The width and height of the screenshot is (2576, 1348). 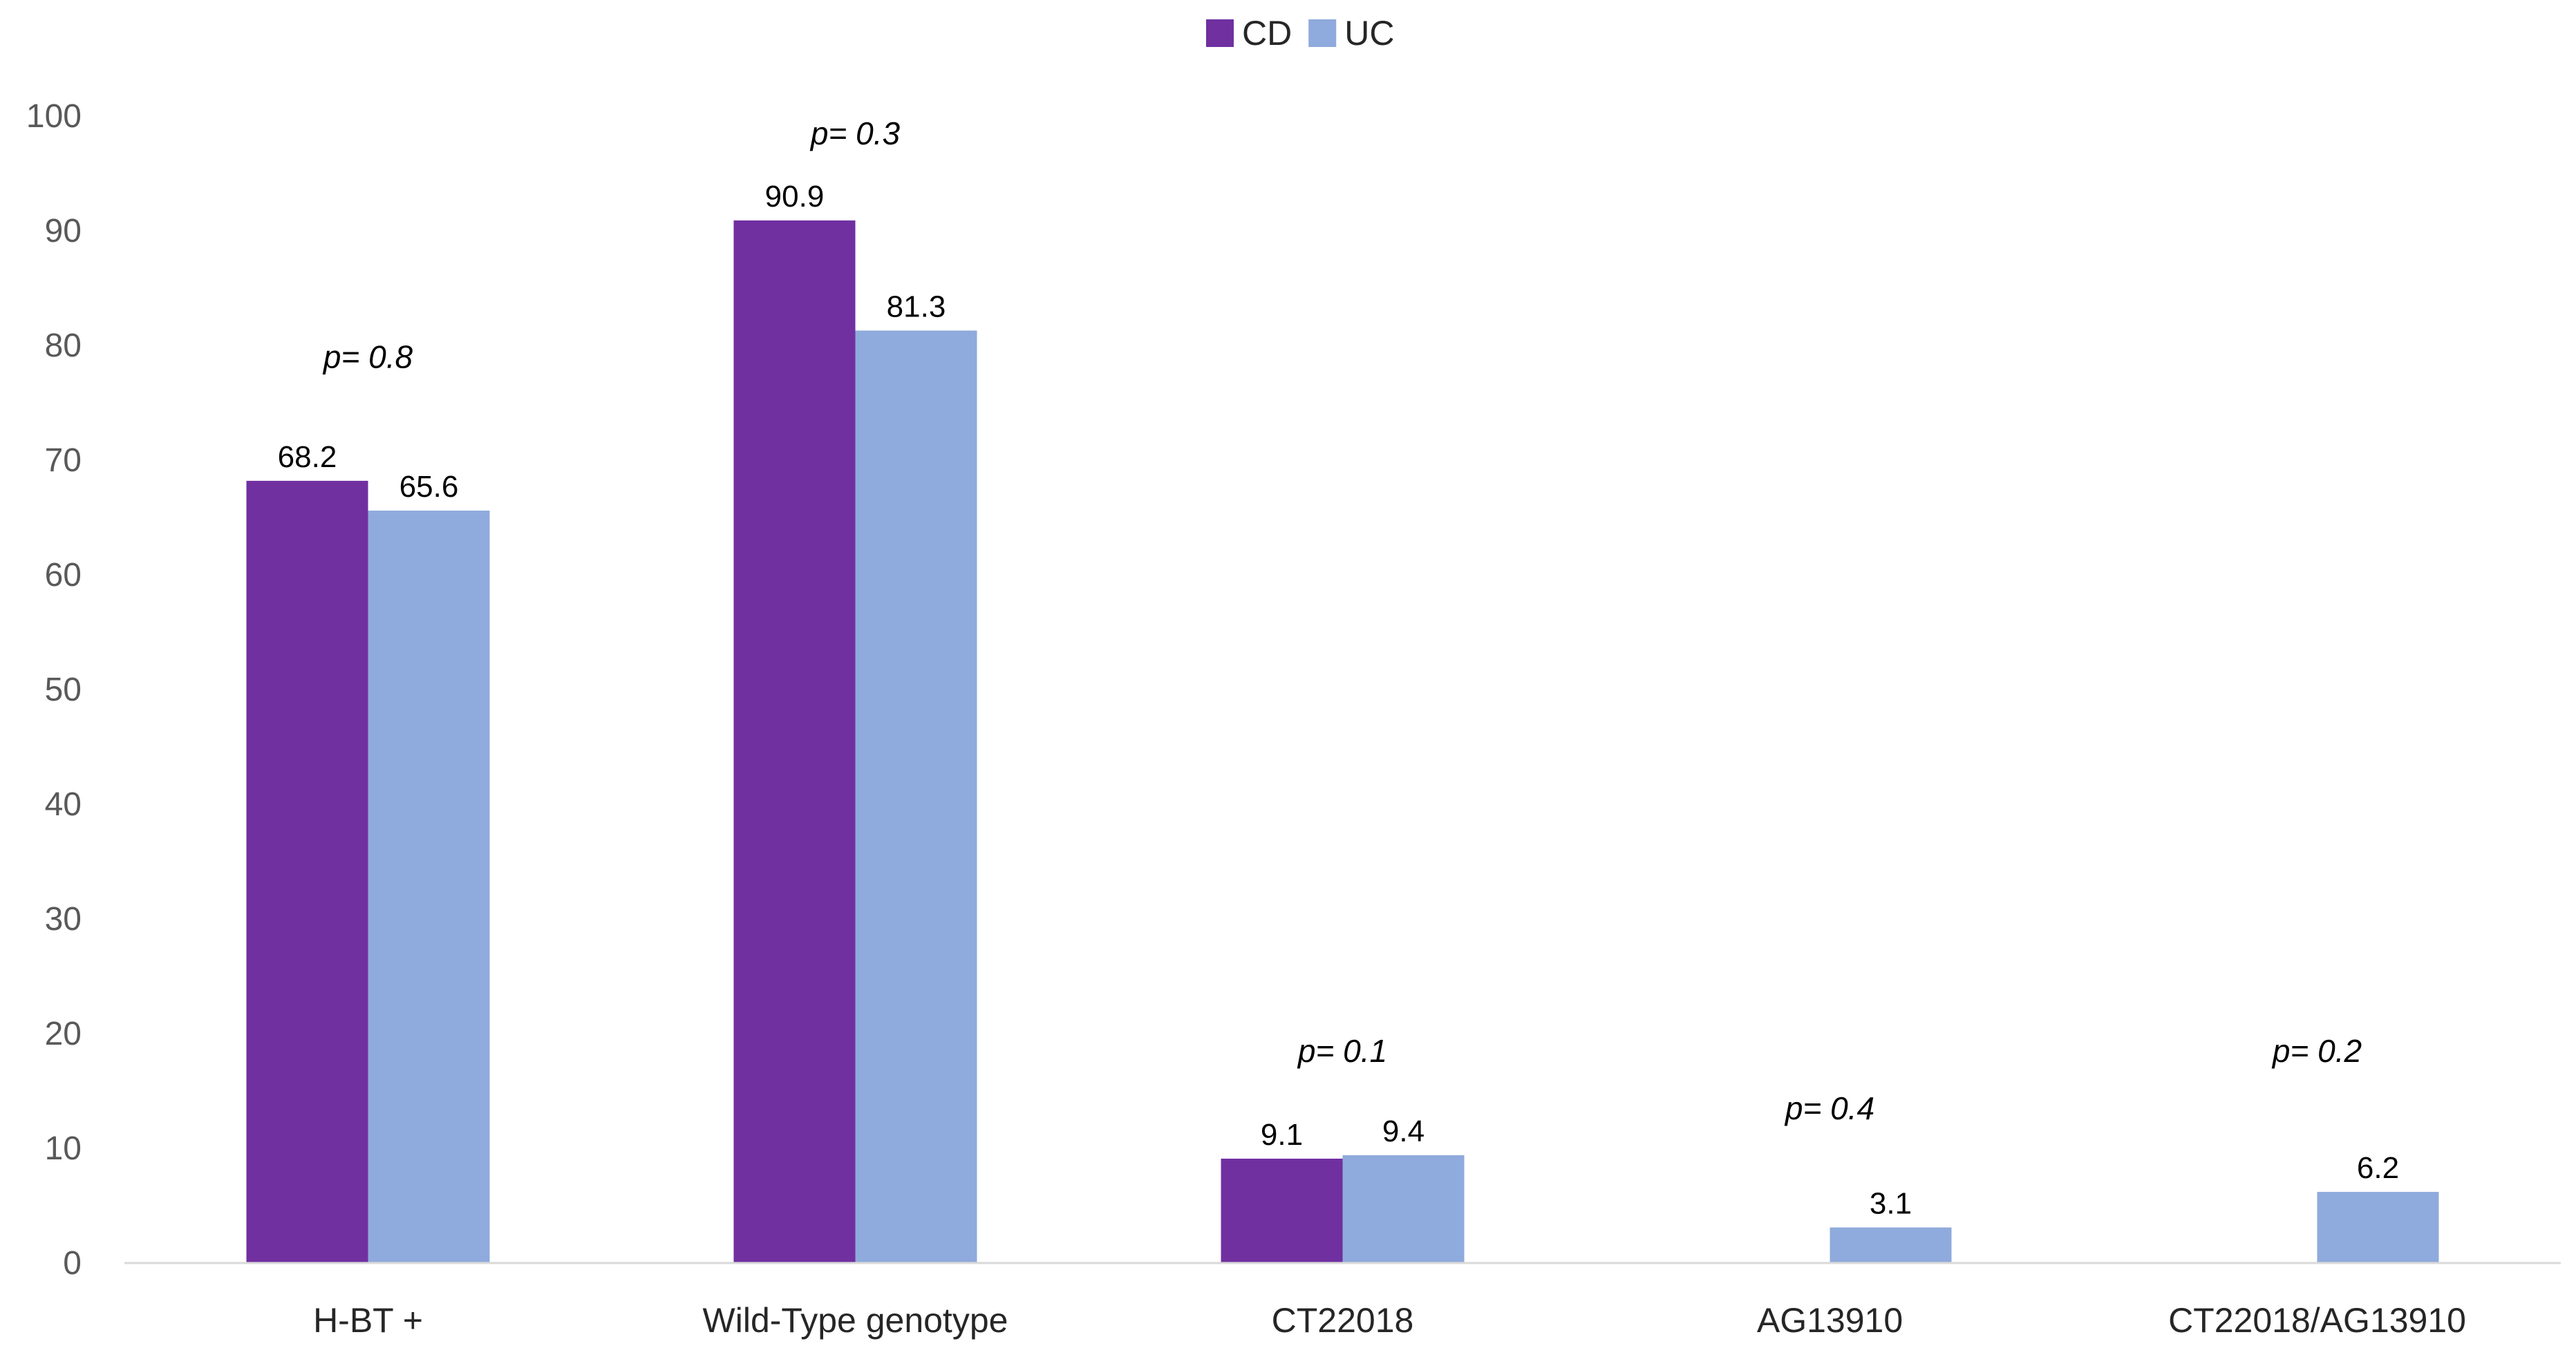 I want to click on y-tick-label: 40, so click(x=63, y=804).